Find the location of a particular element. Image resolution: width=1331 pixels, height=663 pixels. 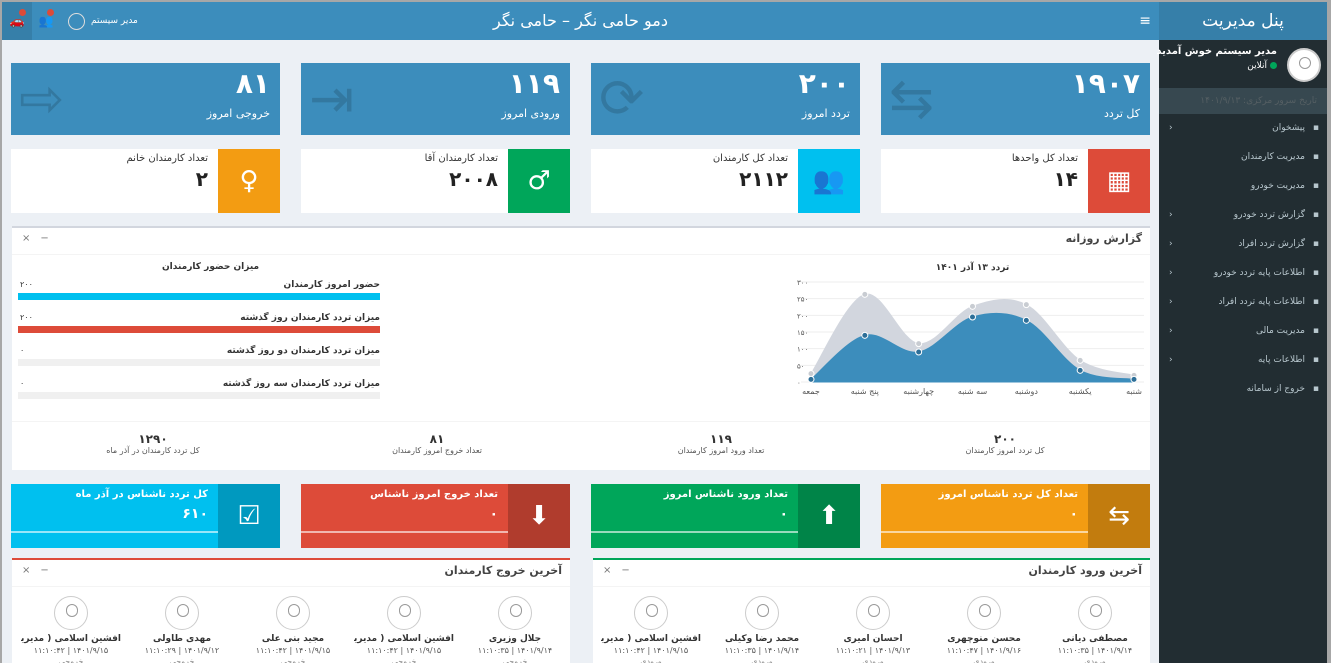

unknown-traffic-box-3: ☑ کل تردد ناشناس در آذر ماه ۶۱۰ is located at coordinates (145, 516).